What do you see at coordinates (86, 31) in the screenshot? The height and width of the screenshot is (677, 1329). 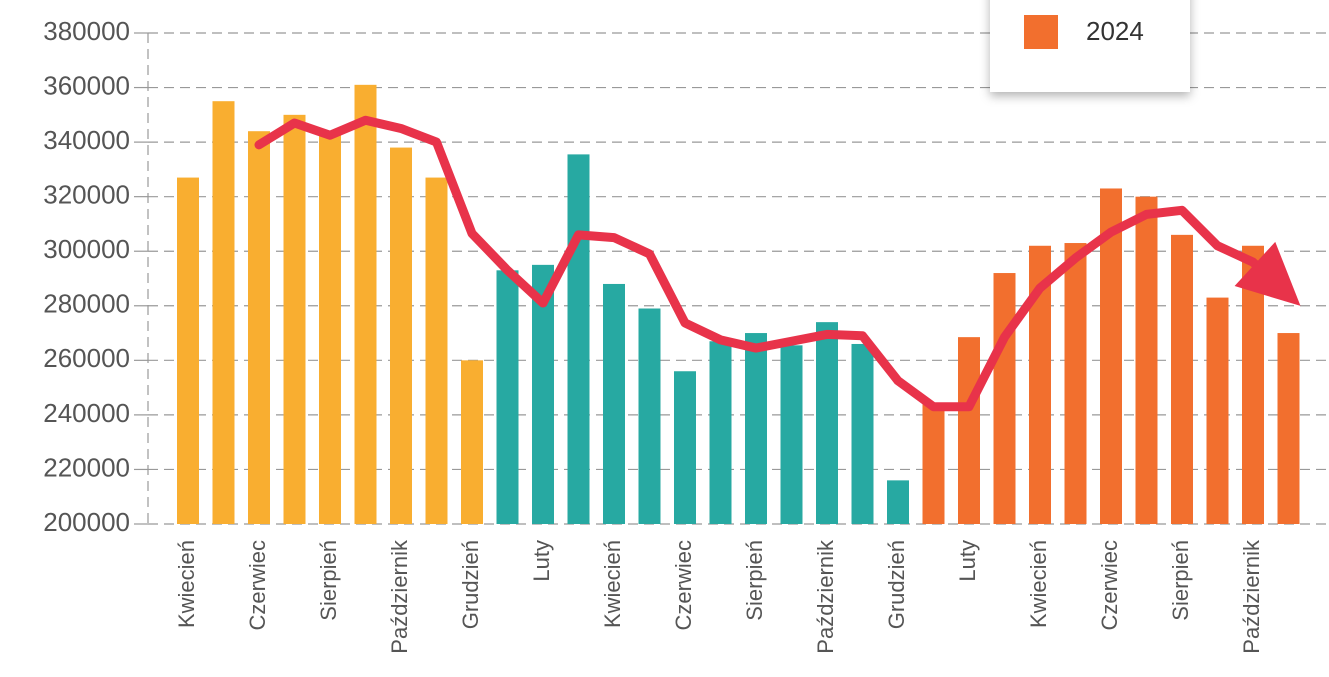 I see `y-tick-label: 380000` at bounding box center [86, 31].